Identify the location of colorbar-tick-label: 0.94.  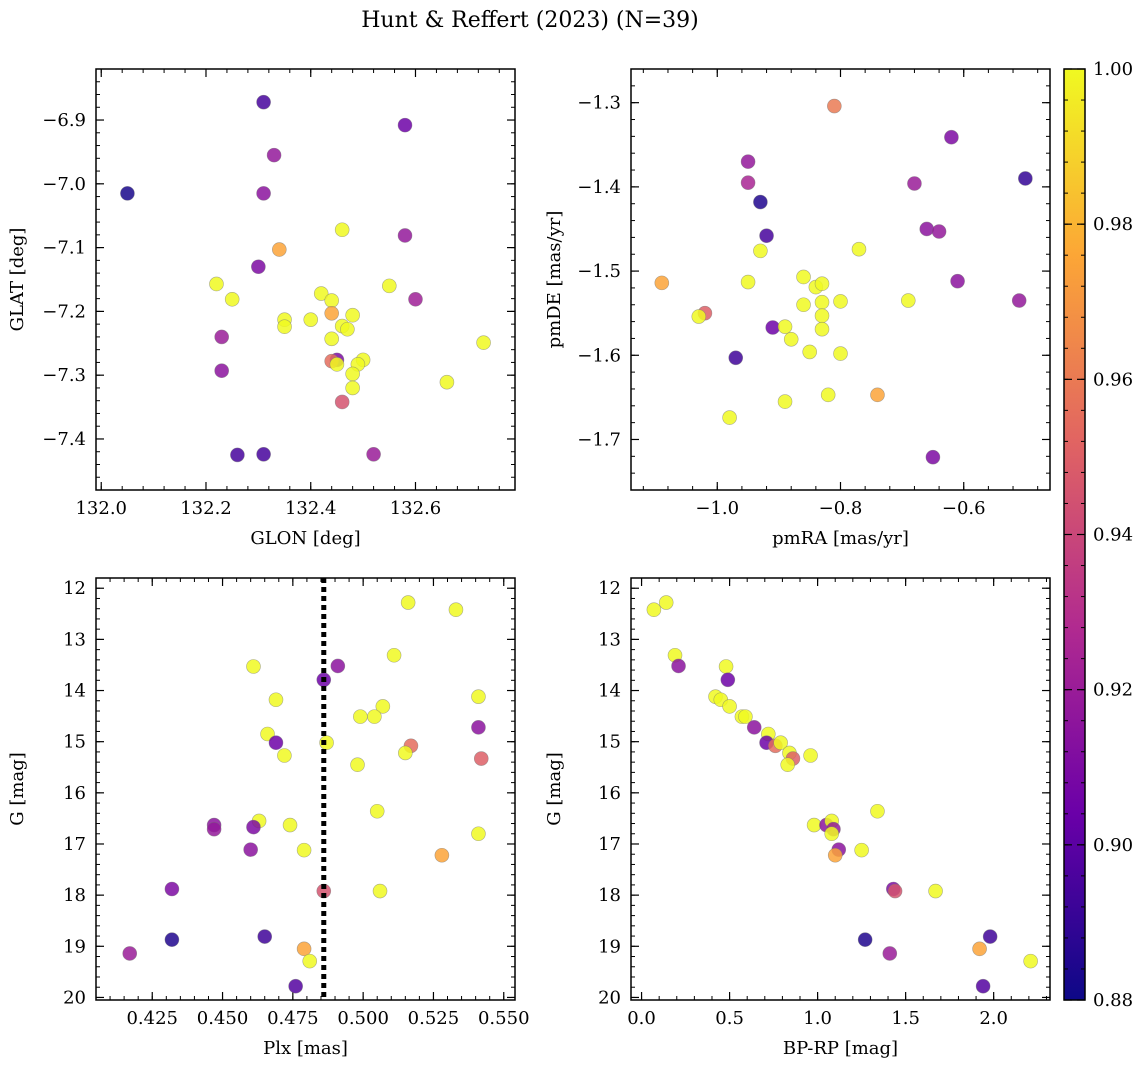
(1113, 535).